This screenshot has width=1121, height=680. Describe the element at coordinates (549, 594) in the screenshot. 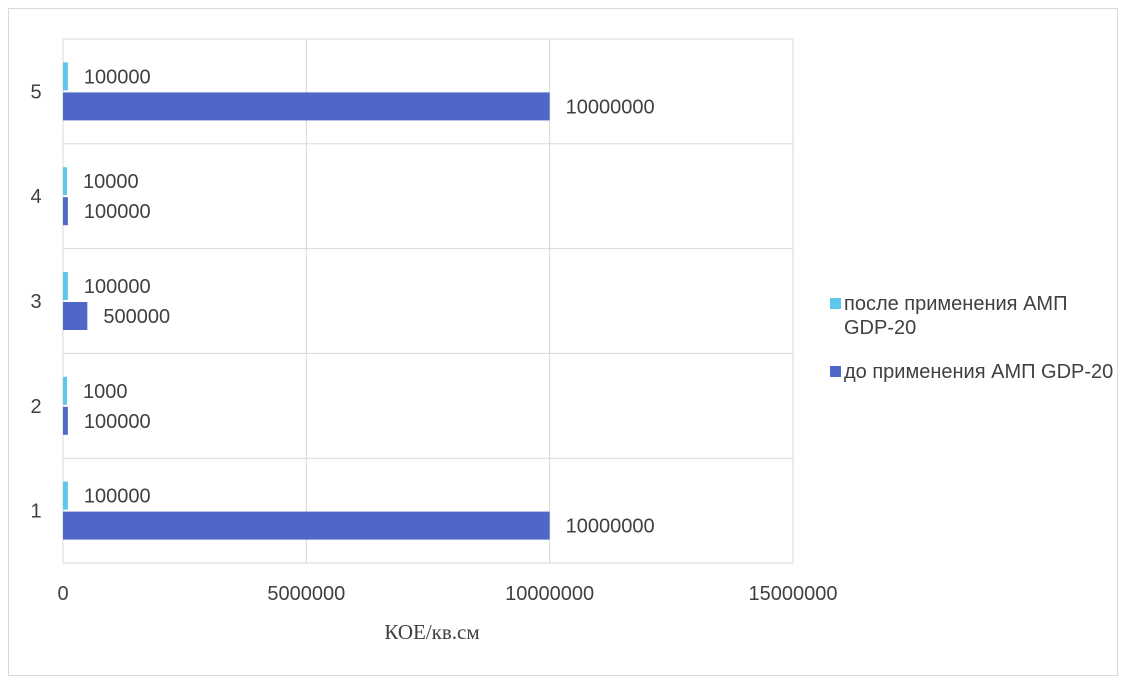

I see `x-tick-label-2: 10000000` at that location.